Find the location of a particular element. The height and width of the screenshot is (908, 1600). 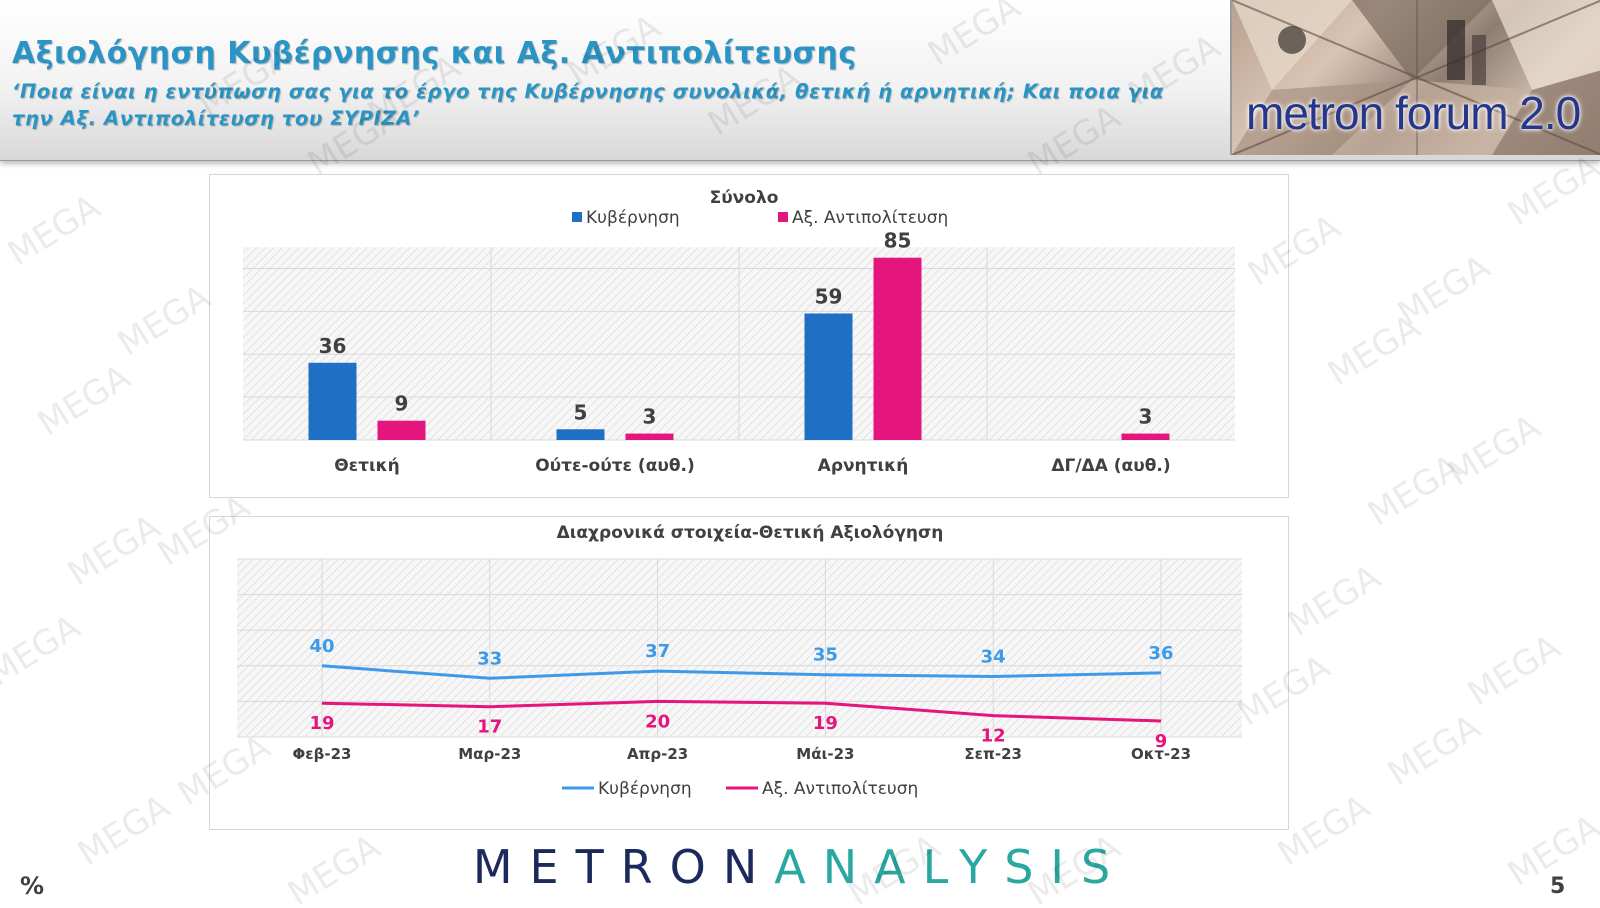

line-point-label: 33 is located at coordinates (489, 658).